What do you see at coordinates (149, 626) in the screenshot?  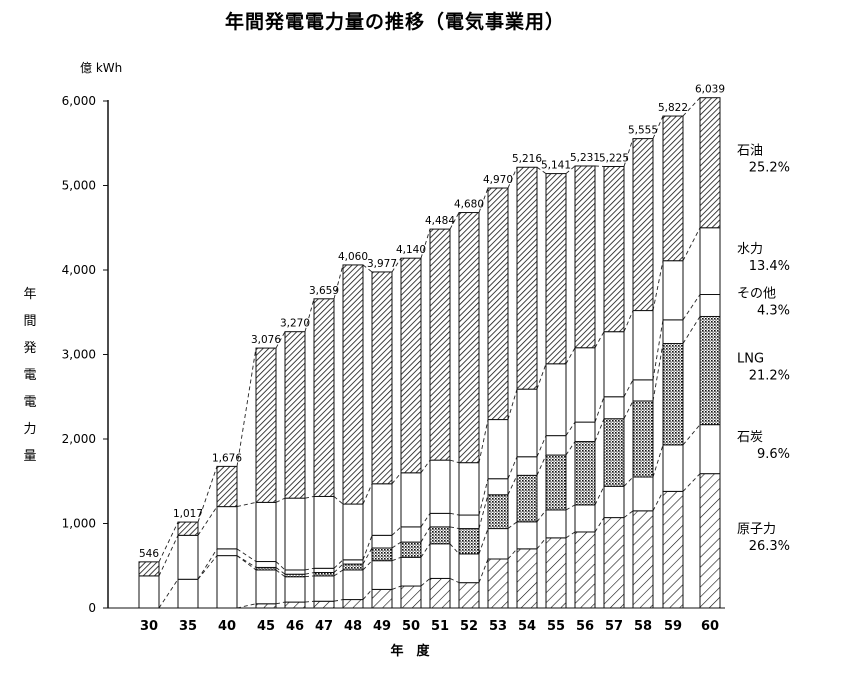 I see `x-tick-label: 30` at bounding box center [149, 626].